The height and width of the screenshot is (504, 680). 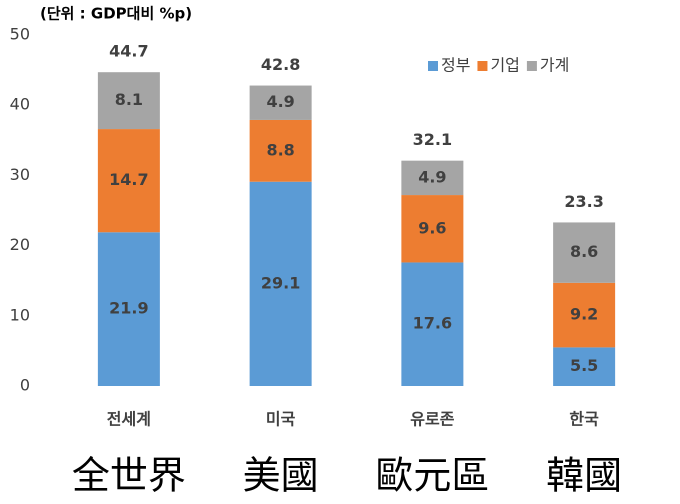 I want to click on y-tick-label: 40, so click(x=20, y=104).